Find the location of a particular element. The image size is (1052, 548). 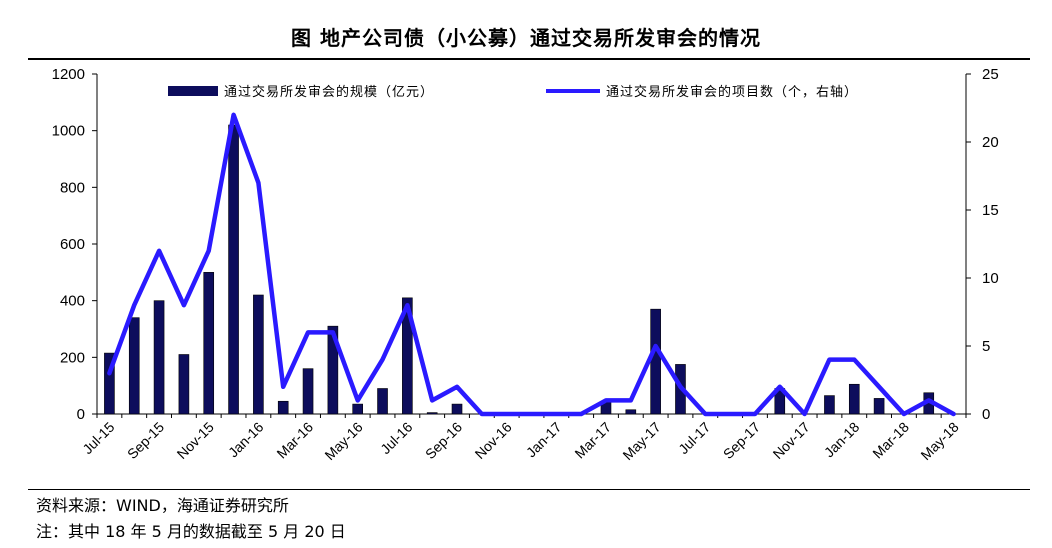

left-tick-label: 1200 is located at coordinates (68, 74).